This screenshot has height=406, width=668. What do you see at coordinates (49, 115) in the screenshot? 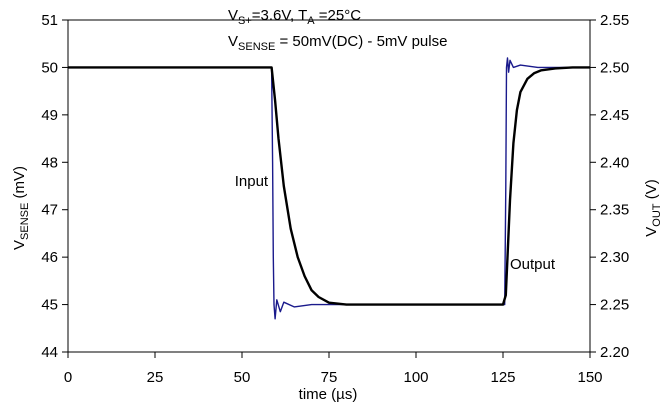
I see `y-left-tick-label: 49` at bounding box center [49, 115].